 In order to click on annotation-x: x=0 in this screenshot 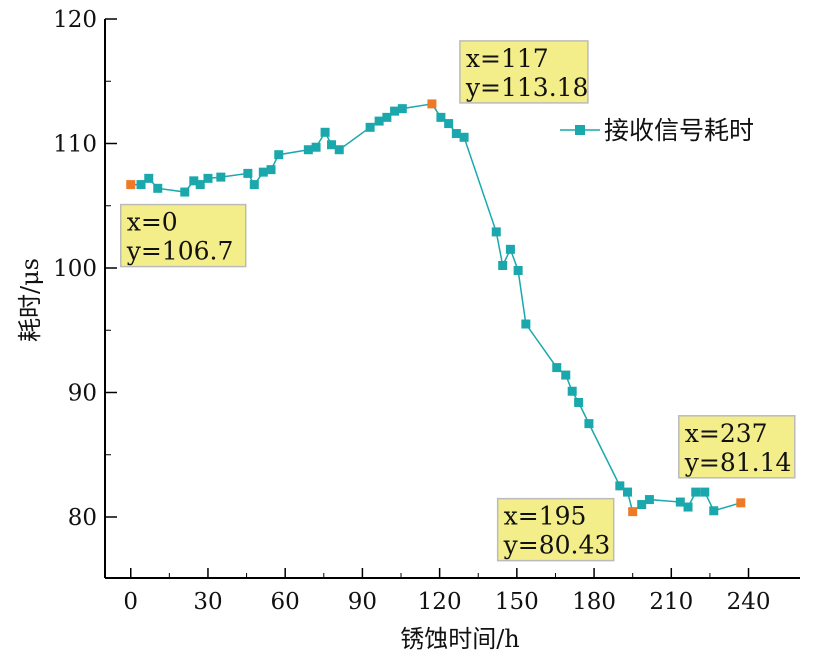, I will do `click(152, 222)`.